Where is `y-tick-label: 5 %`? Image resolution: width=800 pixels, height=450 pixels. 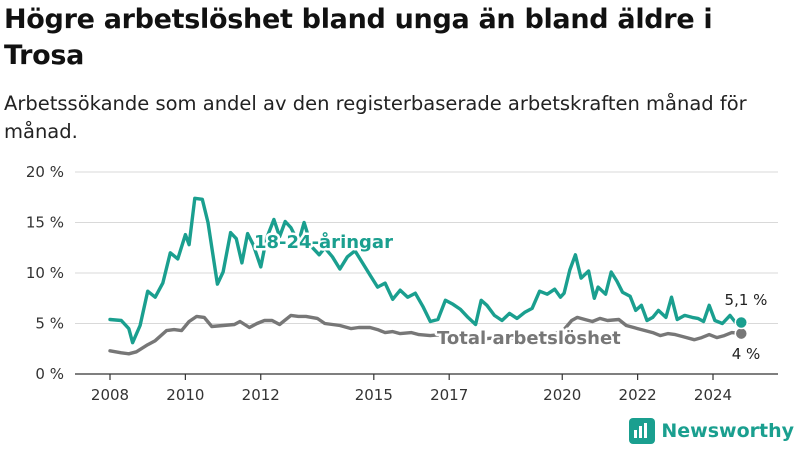
y-tick-label: 5 % is located at coordinates (49, 324).